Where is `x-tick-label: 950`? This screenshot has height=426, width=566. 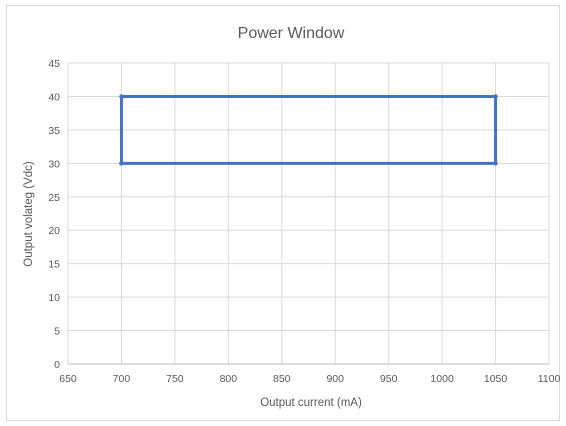
x-tick-label: 950 is located at coordinates (389, 379).